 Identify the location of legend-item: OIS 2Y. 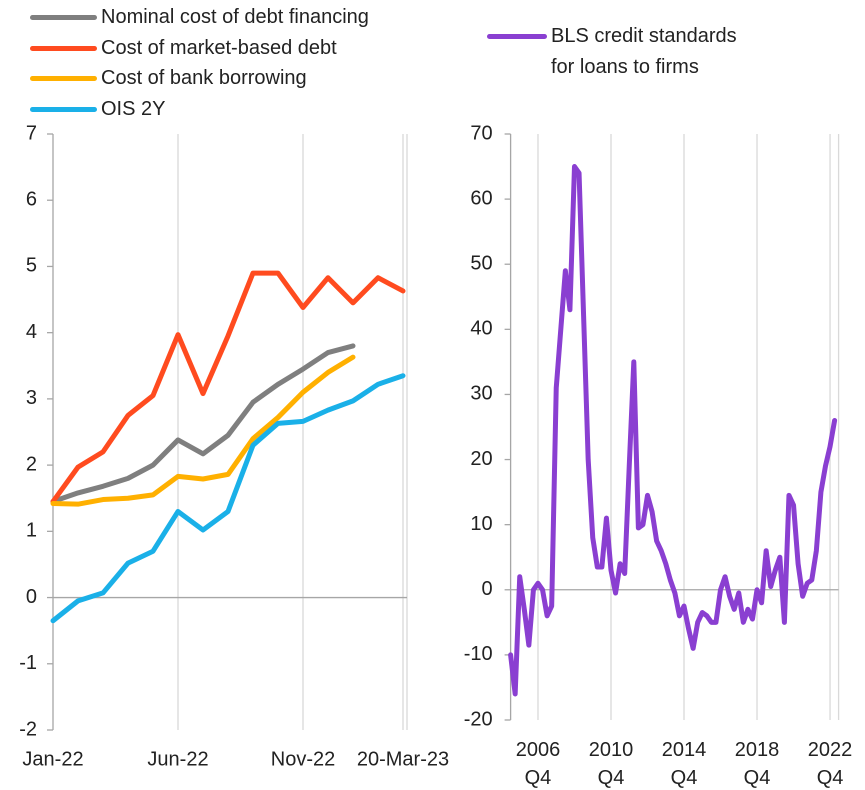
(240, 109).